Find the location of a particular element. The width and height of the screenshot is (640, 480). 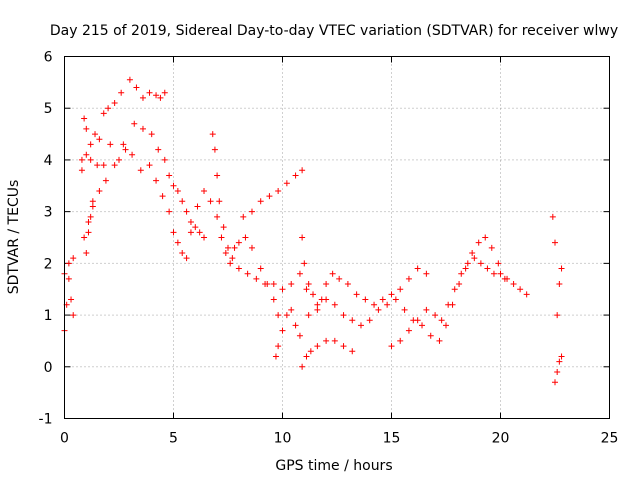

y-tick-label: -1 is located at coordinates (46, 420).